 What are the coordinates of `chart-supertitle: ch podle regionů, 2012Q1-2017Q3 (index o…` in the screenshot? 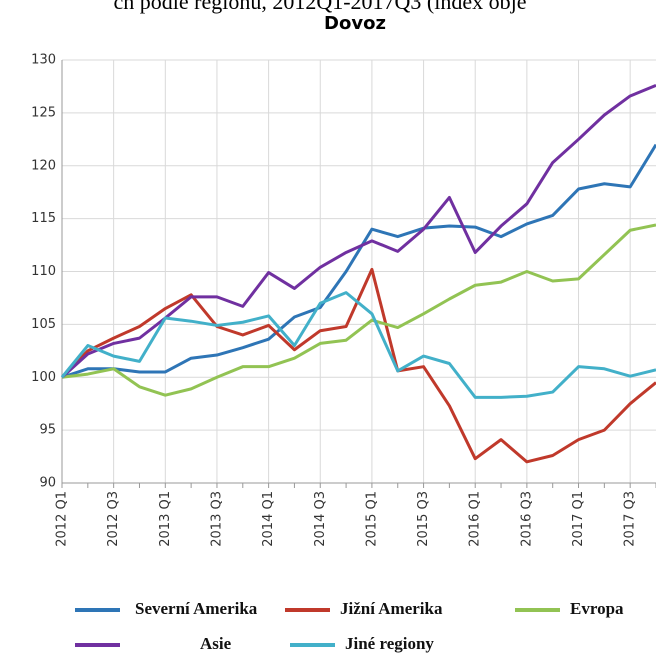 It's located at (319, 7).